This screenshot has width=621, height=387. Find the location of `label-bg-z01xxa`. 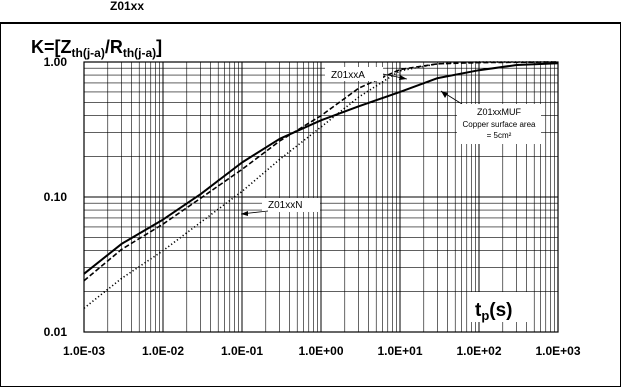

label-bg-z01xxa is located at coordinates (354, 74).